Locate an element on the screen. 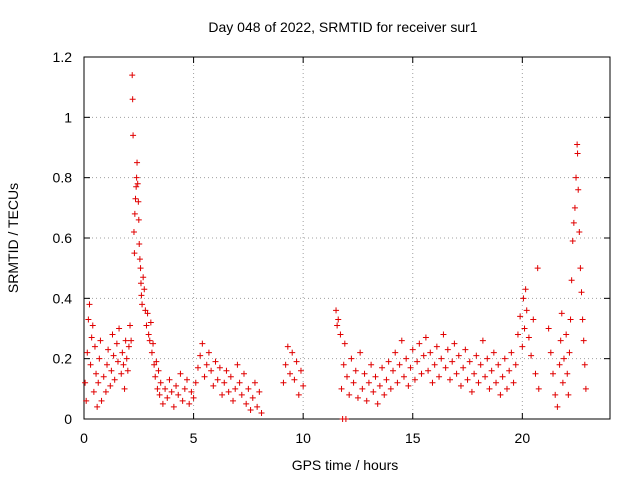  y-tick-label: 0 is located at coordinates (68, 419).